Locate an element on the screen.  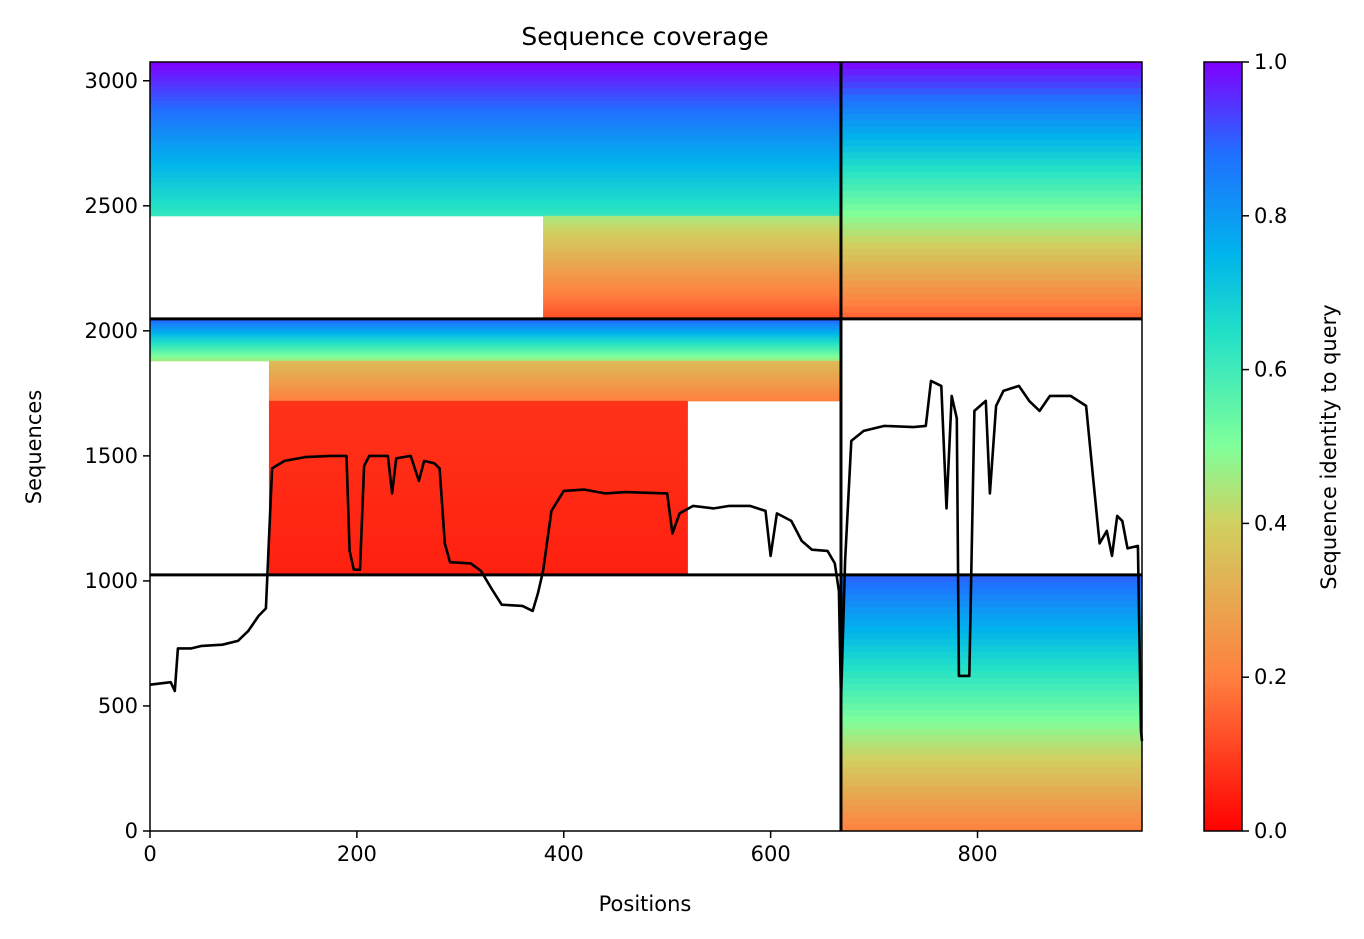
colorbar-tick-label-0.8: 0.8 is located at coordinates (1270, 216).